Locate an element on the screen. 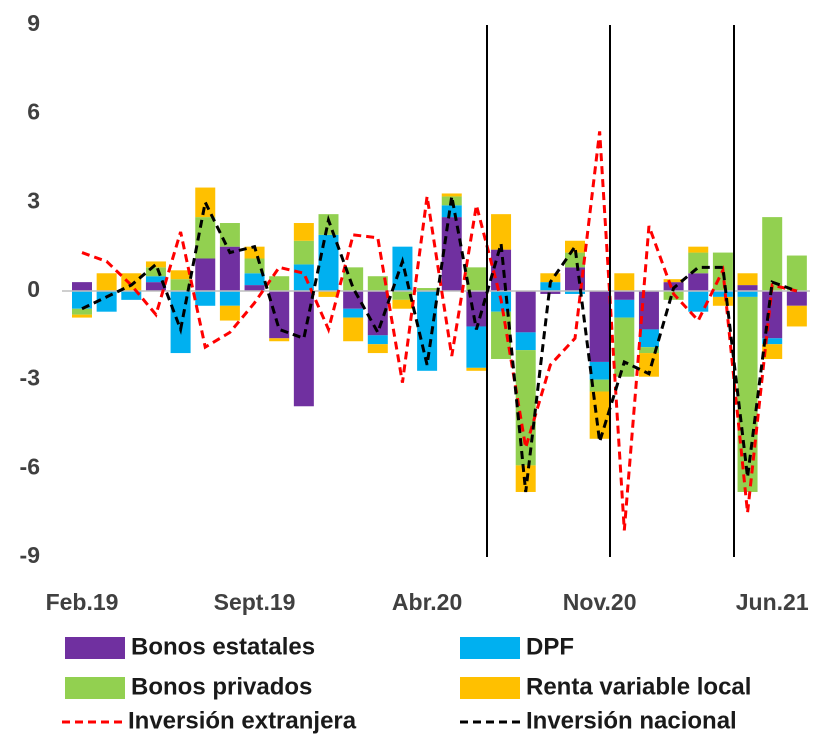 The width and height of the screenshot is (821, 738). y-tick-label: -9 is located at coordinates (30, 555).